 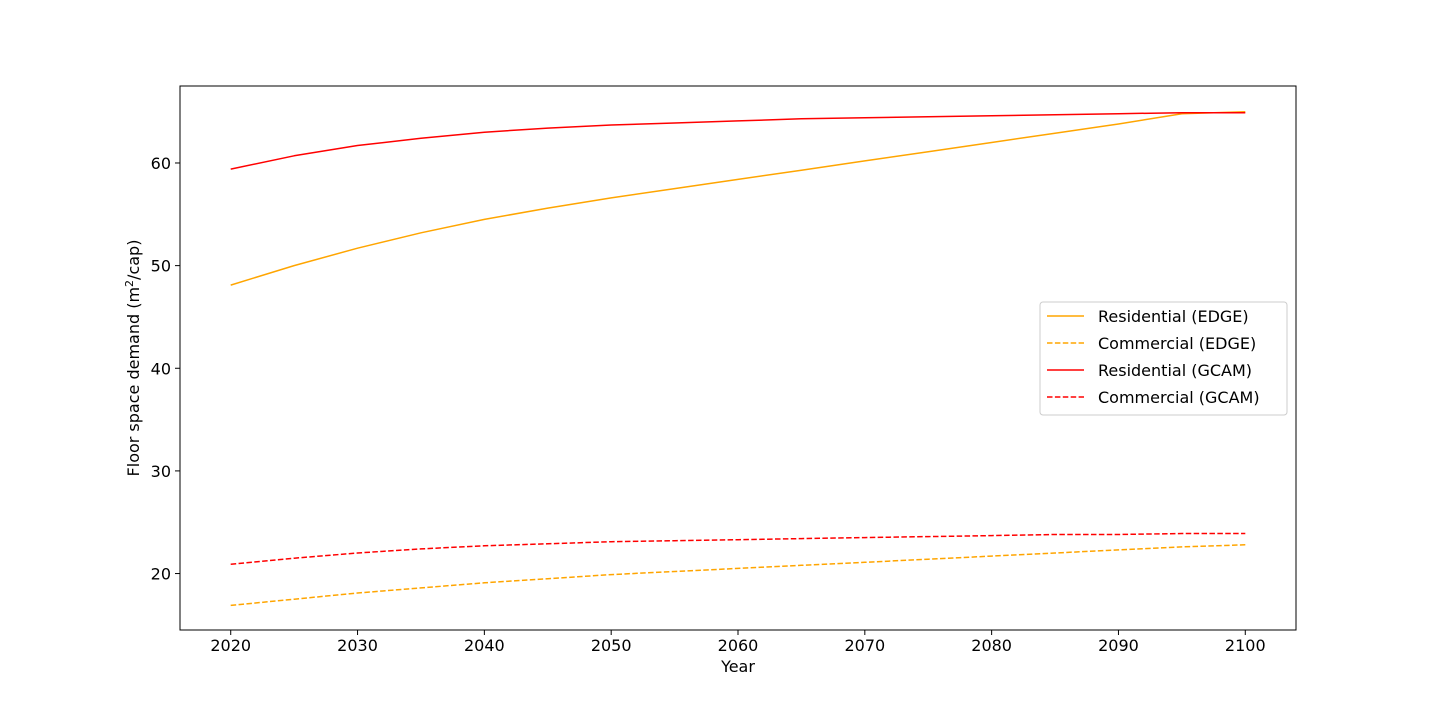 I want to click on y-axis-label-tail: /cap), so click(x=133, y=260).